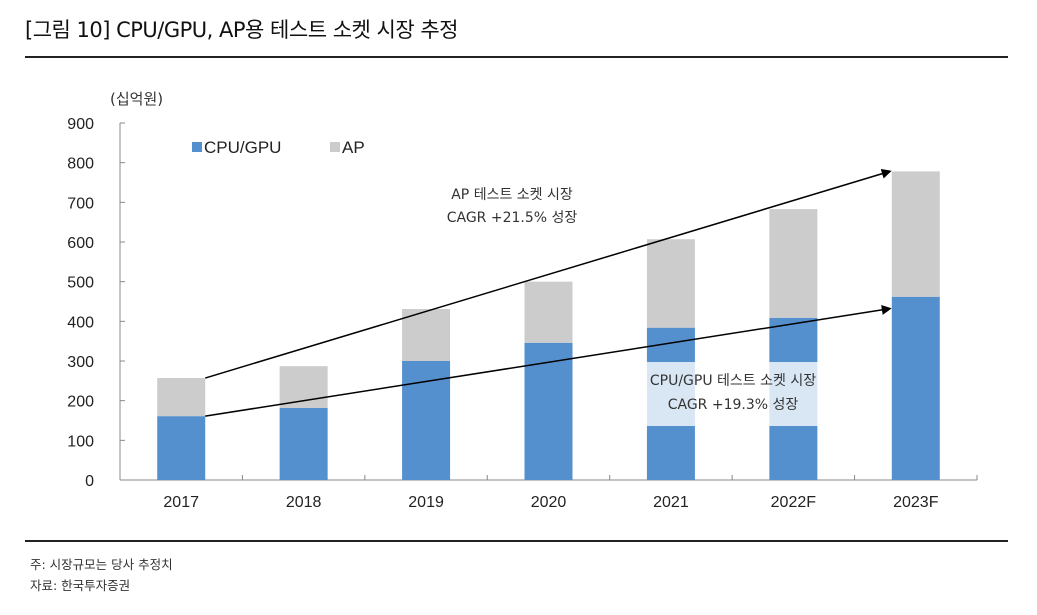  Describe the element at coordinates (101, 564) in the screenshot. I see `footnote: 주: 시장규모는 당사 추정치` at that location.